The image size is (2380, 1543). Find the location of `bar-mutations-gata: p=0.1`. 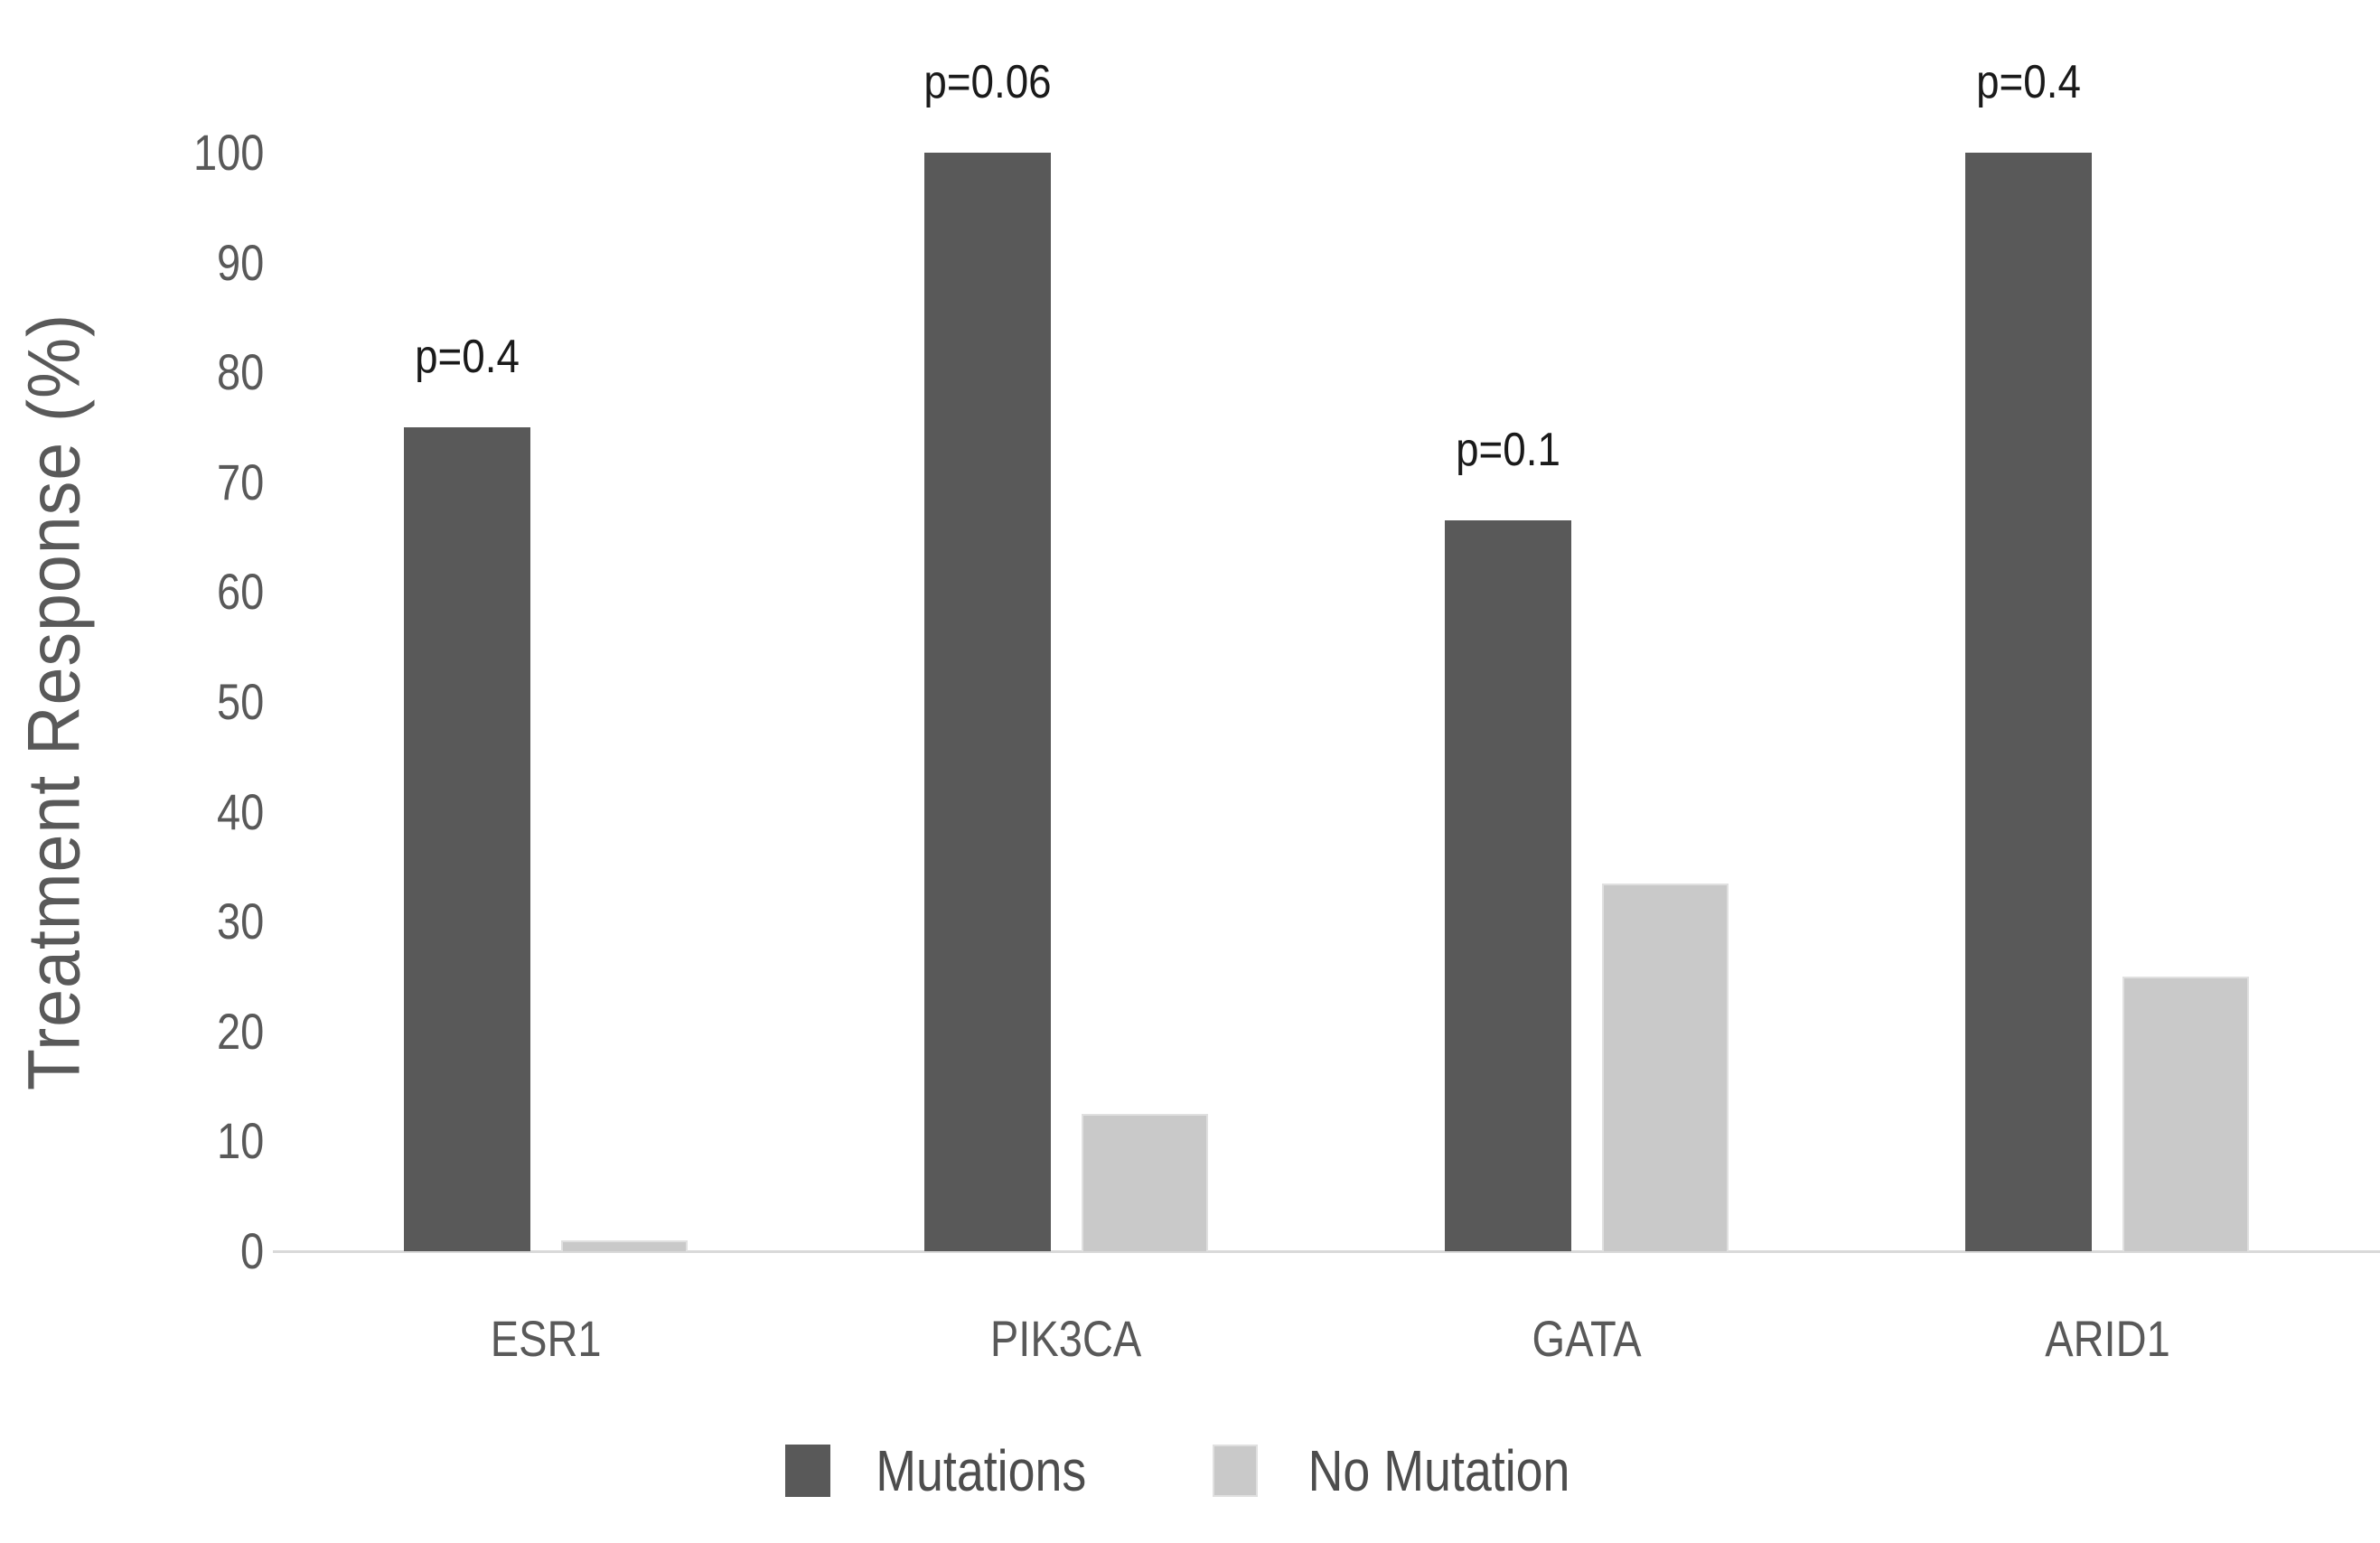

bar-mutations-gata: p=0.1 is located at coordinates (1508, 838).